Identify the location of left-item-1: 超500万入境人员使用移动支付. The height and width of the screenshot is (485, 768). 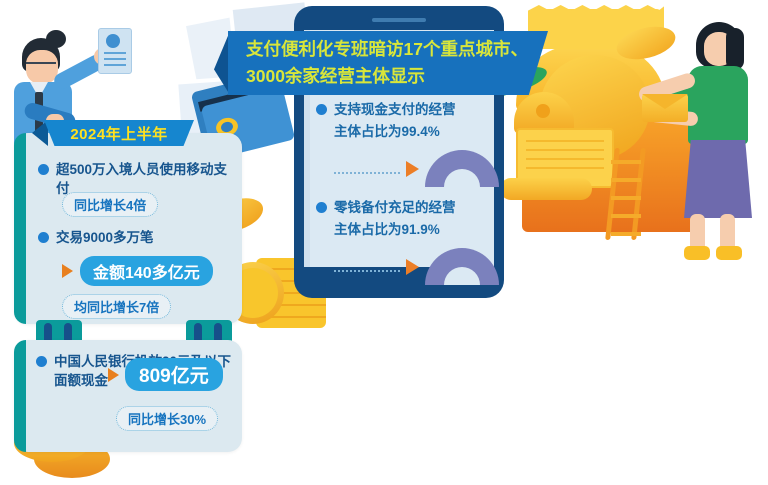
(138, 179).